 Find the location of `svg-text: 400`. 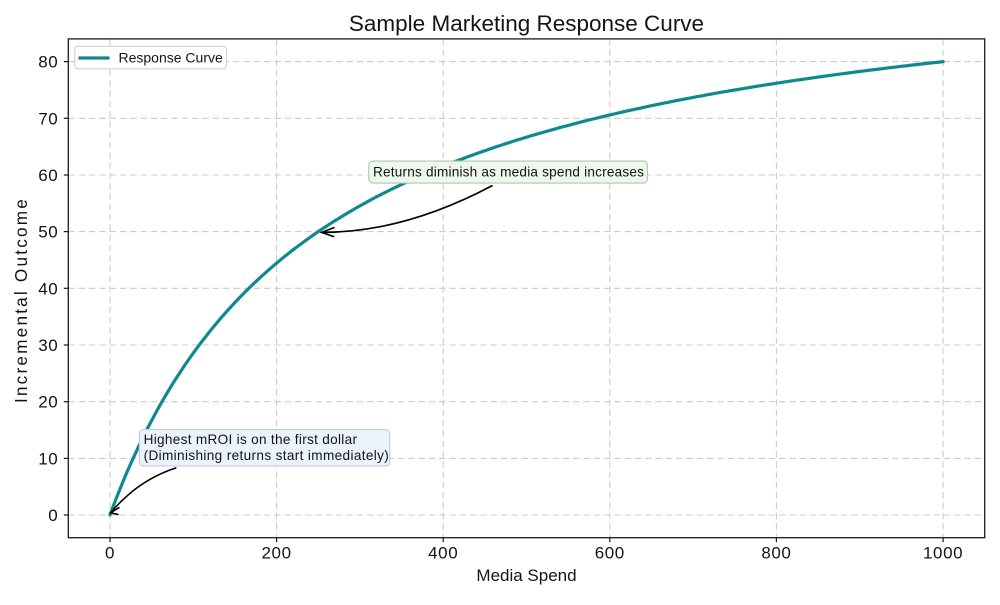

svg-text: 400 is located at coordinates (443, 553).